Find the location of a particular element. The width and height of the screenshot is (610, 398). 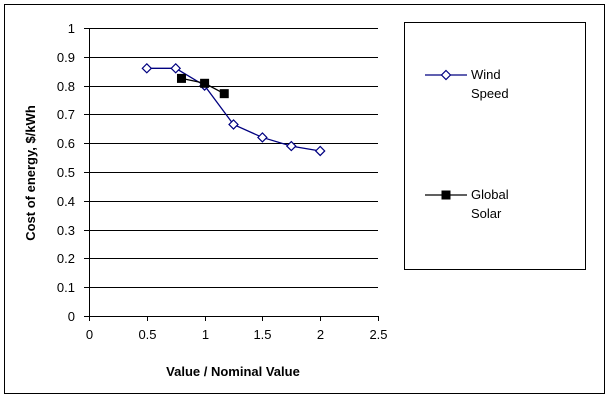

legend-items: Wind Speed Global Solar is located at coordinates (467, 144).